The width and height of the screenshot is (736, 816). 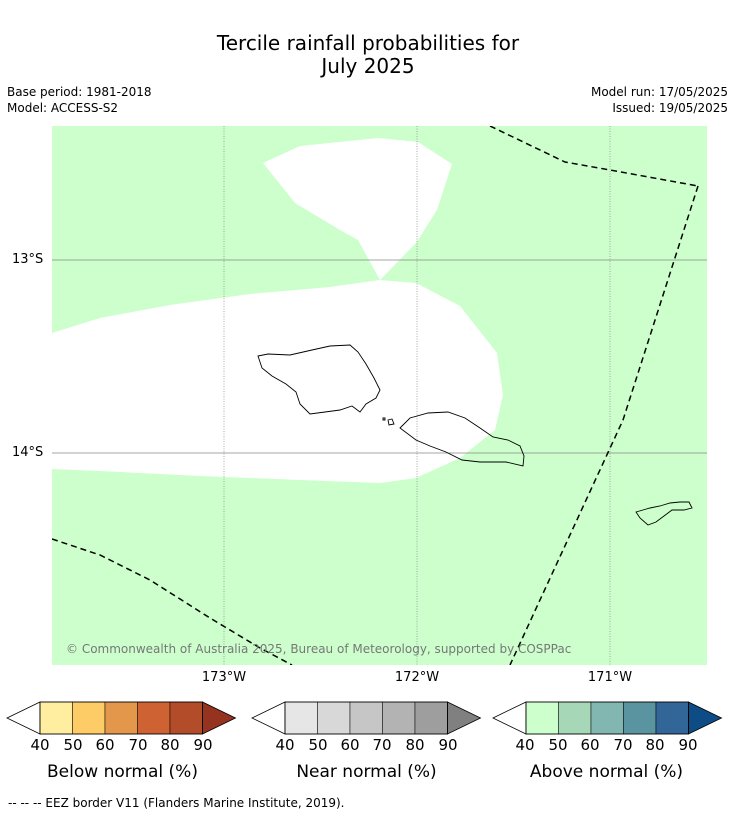 I want to click on cb-below-tick-80: 80, so click(x=170, y=745).